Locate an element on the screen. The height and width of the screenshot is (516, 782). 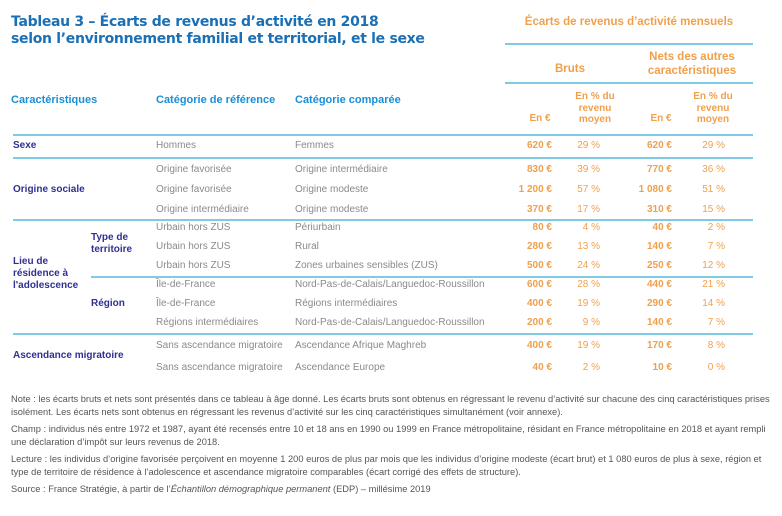
group-origine-sociale: Origine sociale is located at coordinates (49, 189).